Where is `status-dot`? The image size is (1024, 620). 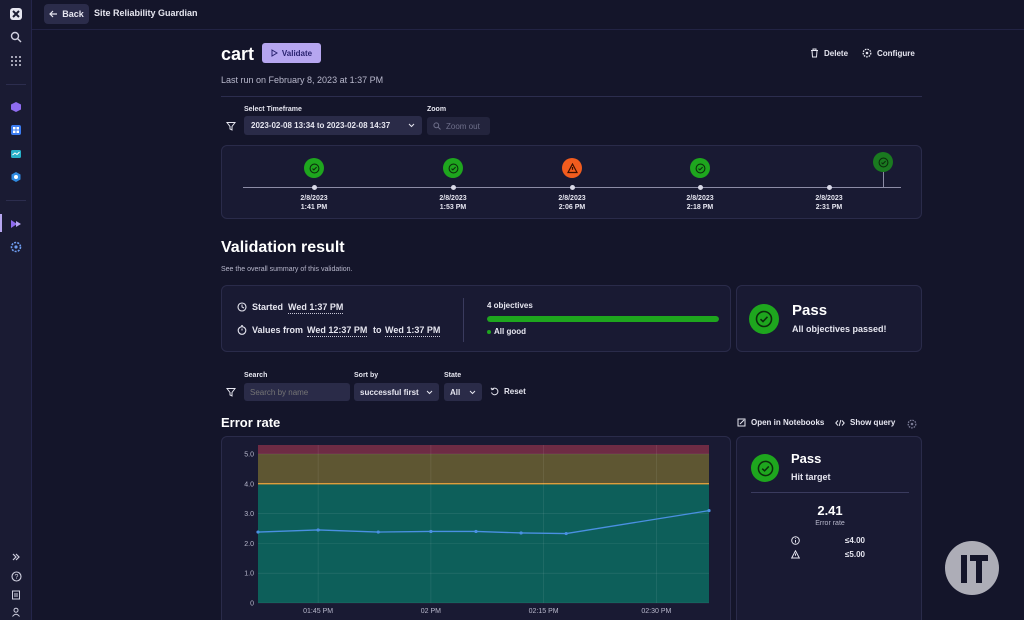 status-dot is located at coordinates (489, 332).